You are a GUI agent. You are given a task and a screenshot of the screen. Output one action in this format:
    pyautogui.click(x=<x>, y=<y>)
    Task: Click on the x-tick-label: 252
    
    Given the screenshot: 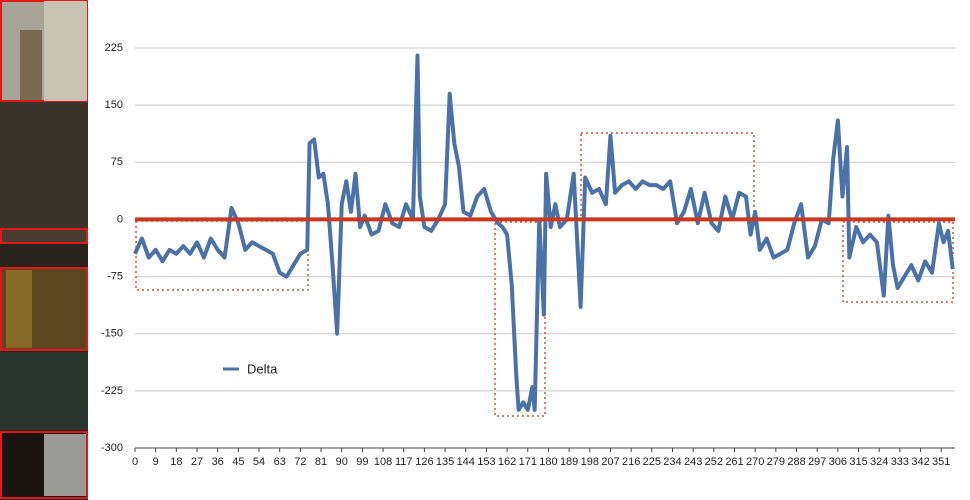 What is the action you would take?
    pyautogui.click(x=714, y=462)
    